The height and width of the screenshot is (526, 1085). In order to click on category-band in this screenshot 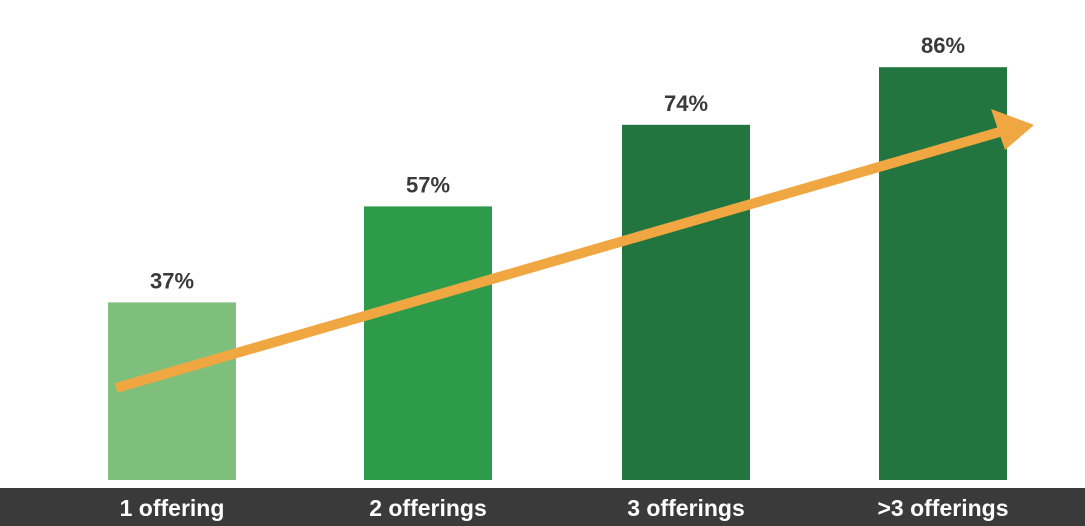, I will do `click(542, 507)`.